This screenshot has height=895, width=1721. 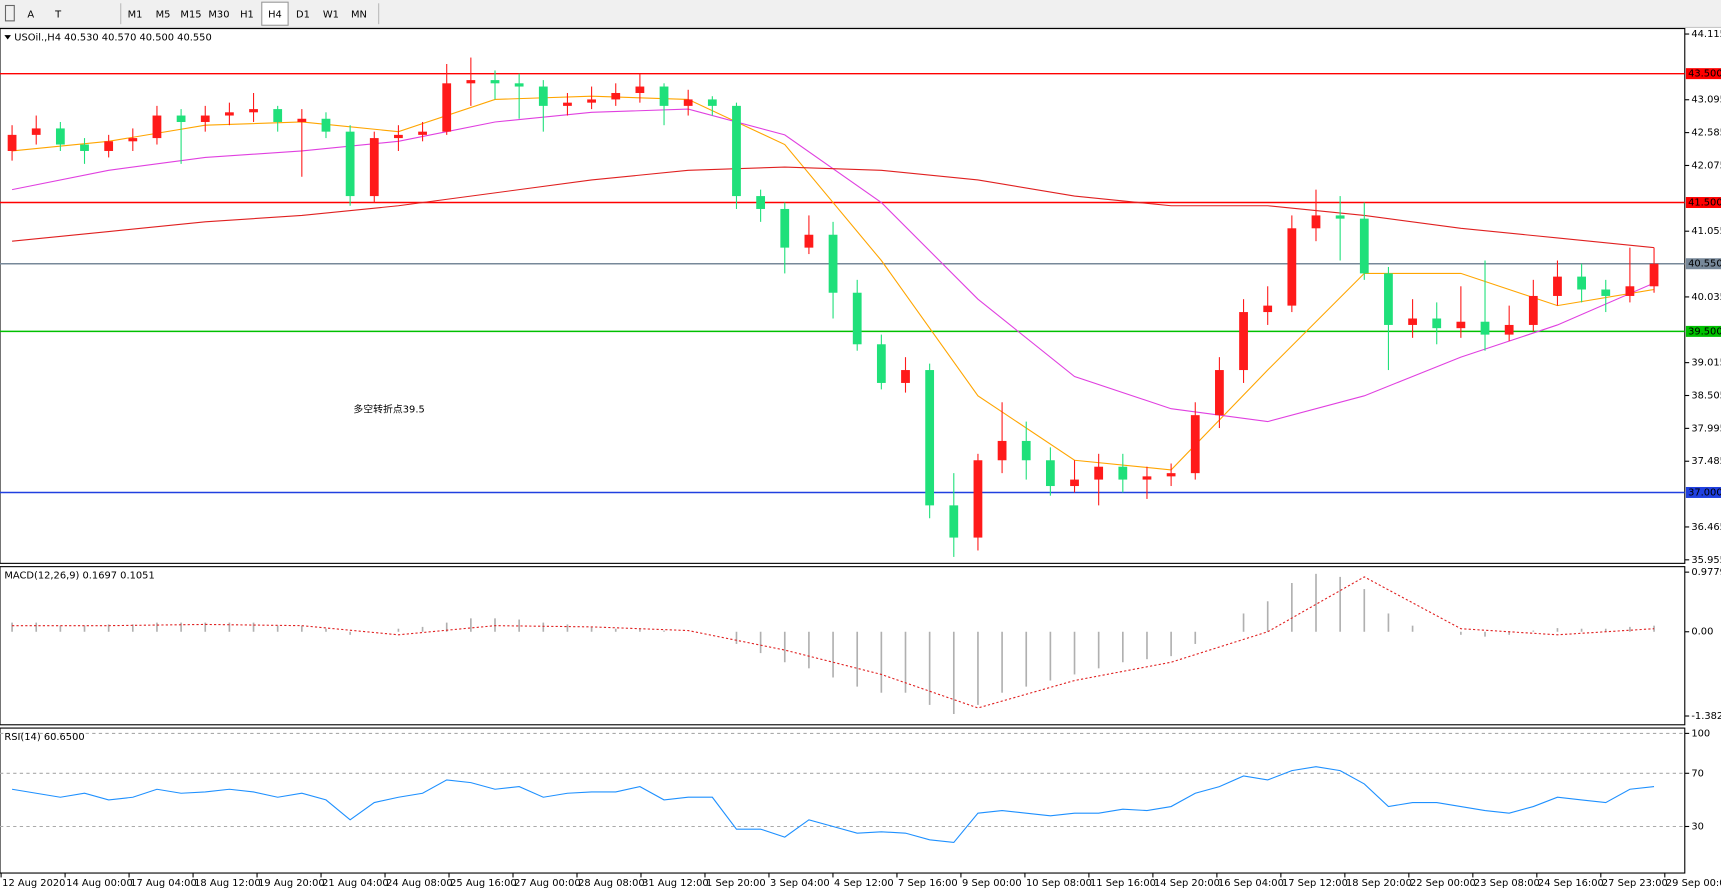 What do you see at coordinates (58, 14) in the screenshot?
I see `tool-icon: T` at bounding box center [58, 14].